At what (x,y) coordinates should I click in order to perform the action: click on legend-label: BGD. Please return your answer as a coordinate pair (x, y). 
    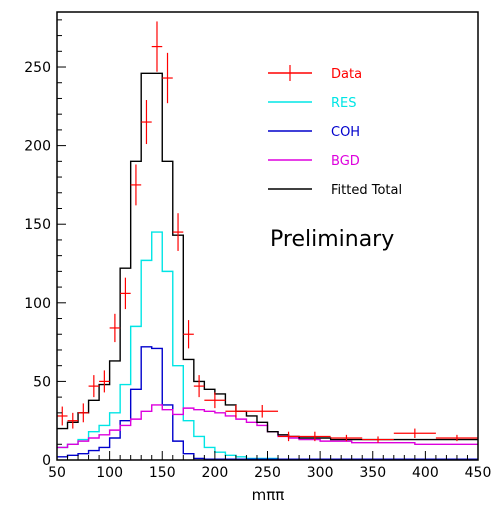
    Looking at the image, I should click on (345, 161).